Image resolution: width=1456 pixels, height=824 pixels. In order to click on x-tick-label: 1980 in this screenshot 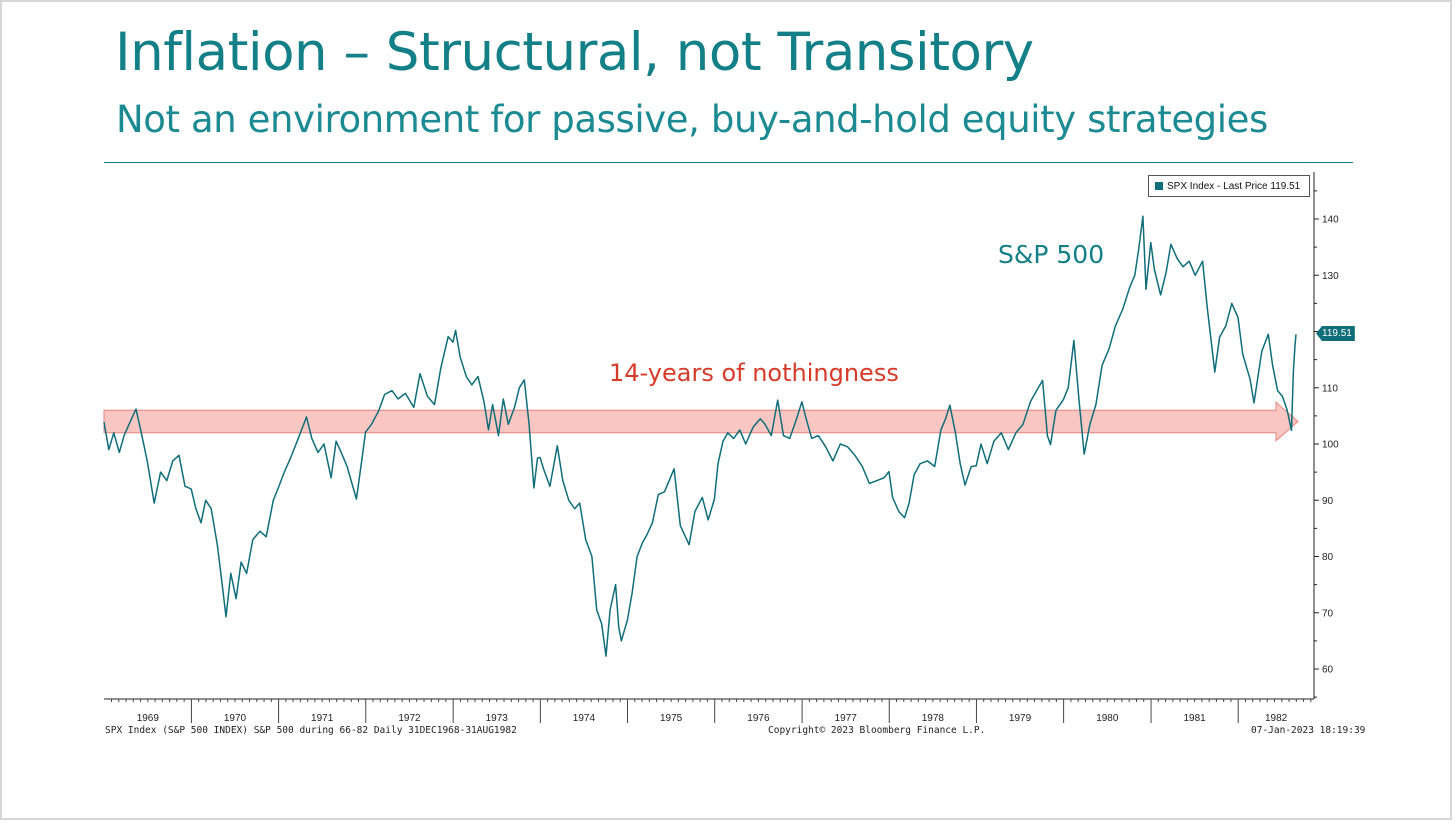, I will do `click(1107, 718)`.